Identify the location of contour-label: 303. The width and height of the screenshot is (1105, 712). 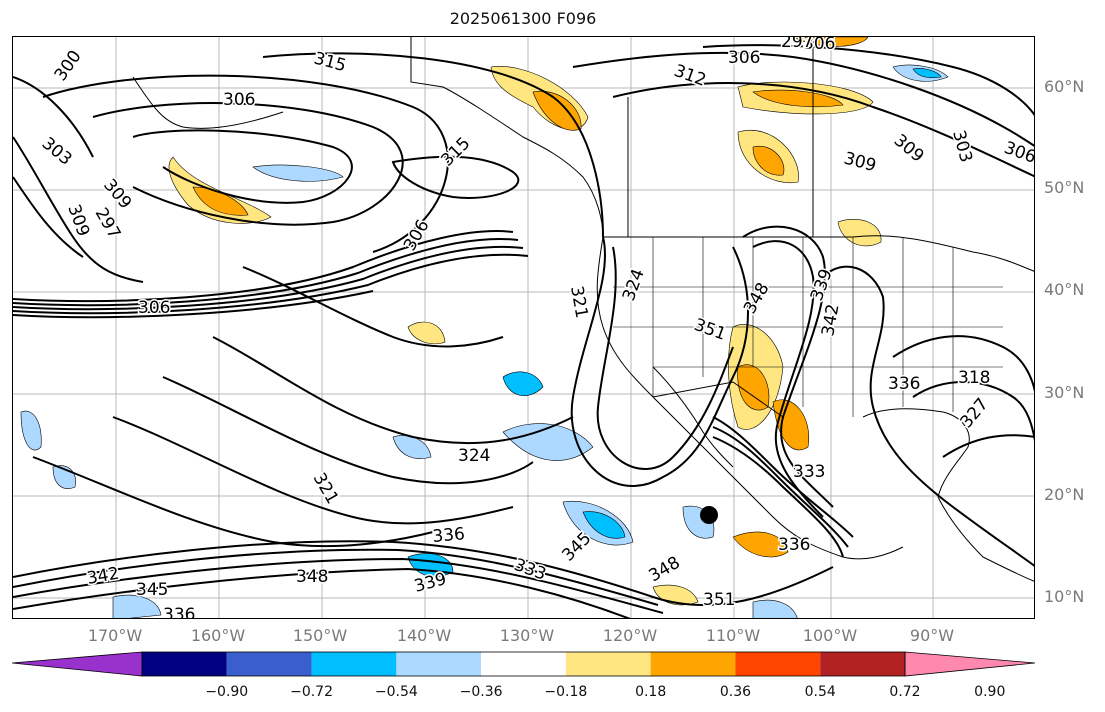
(962, 146).